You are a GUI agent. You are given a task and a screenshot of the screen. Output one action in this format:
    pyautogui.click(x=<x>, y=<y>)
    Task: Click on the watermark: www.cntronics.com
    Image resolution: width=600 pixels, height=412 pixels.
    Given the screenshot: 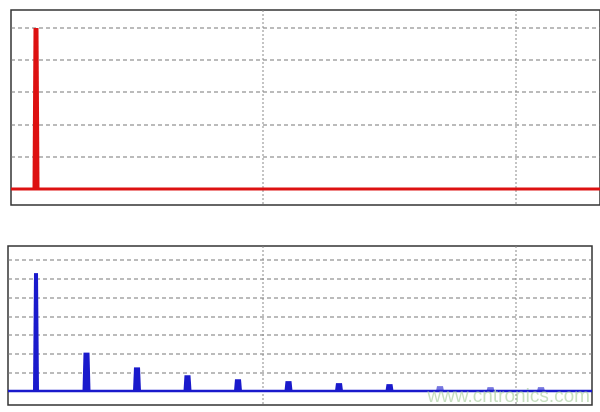 What is the action you would take?
    pyautogui.click(x=508, y=396)
    